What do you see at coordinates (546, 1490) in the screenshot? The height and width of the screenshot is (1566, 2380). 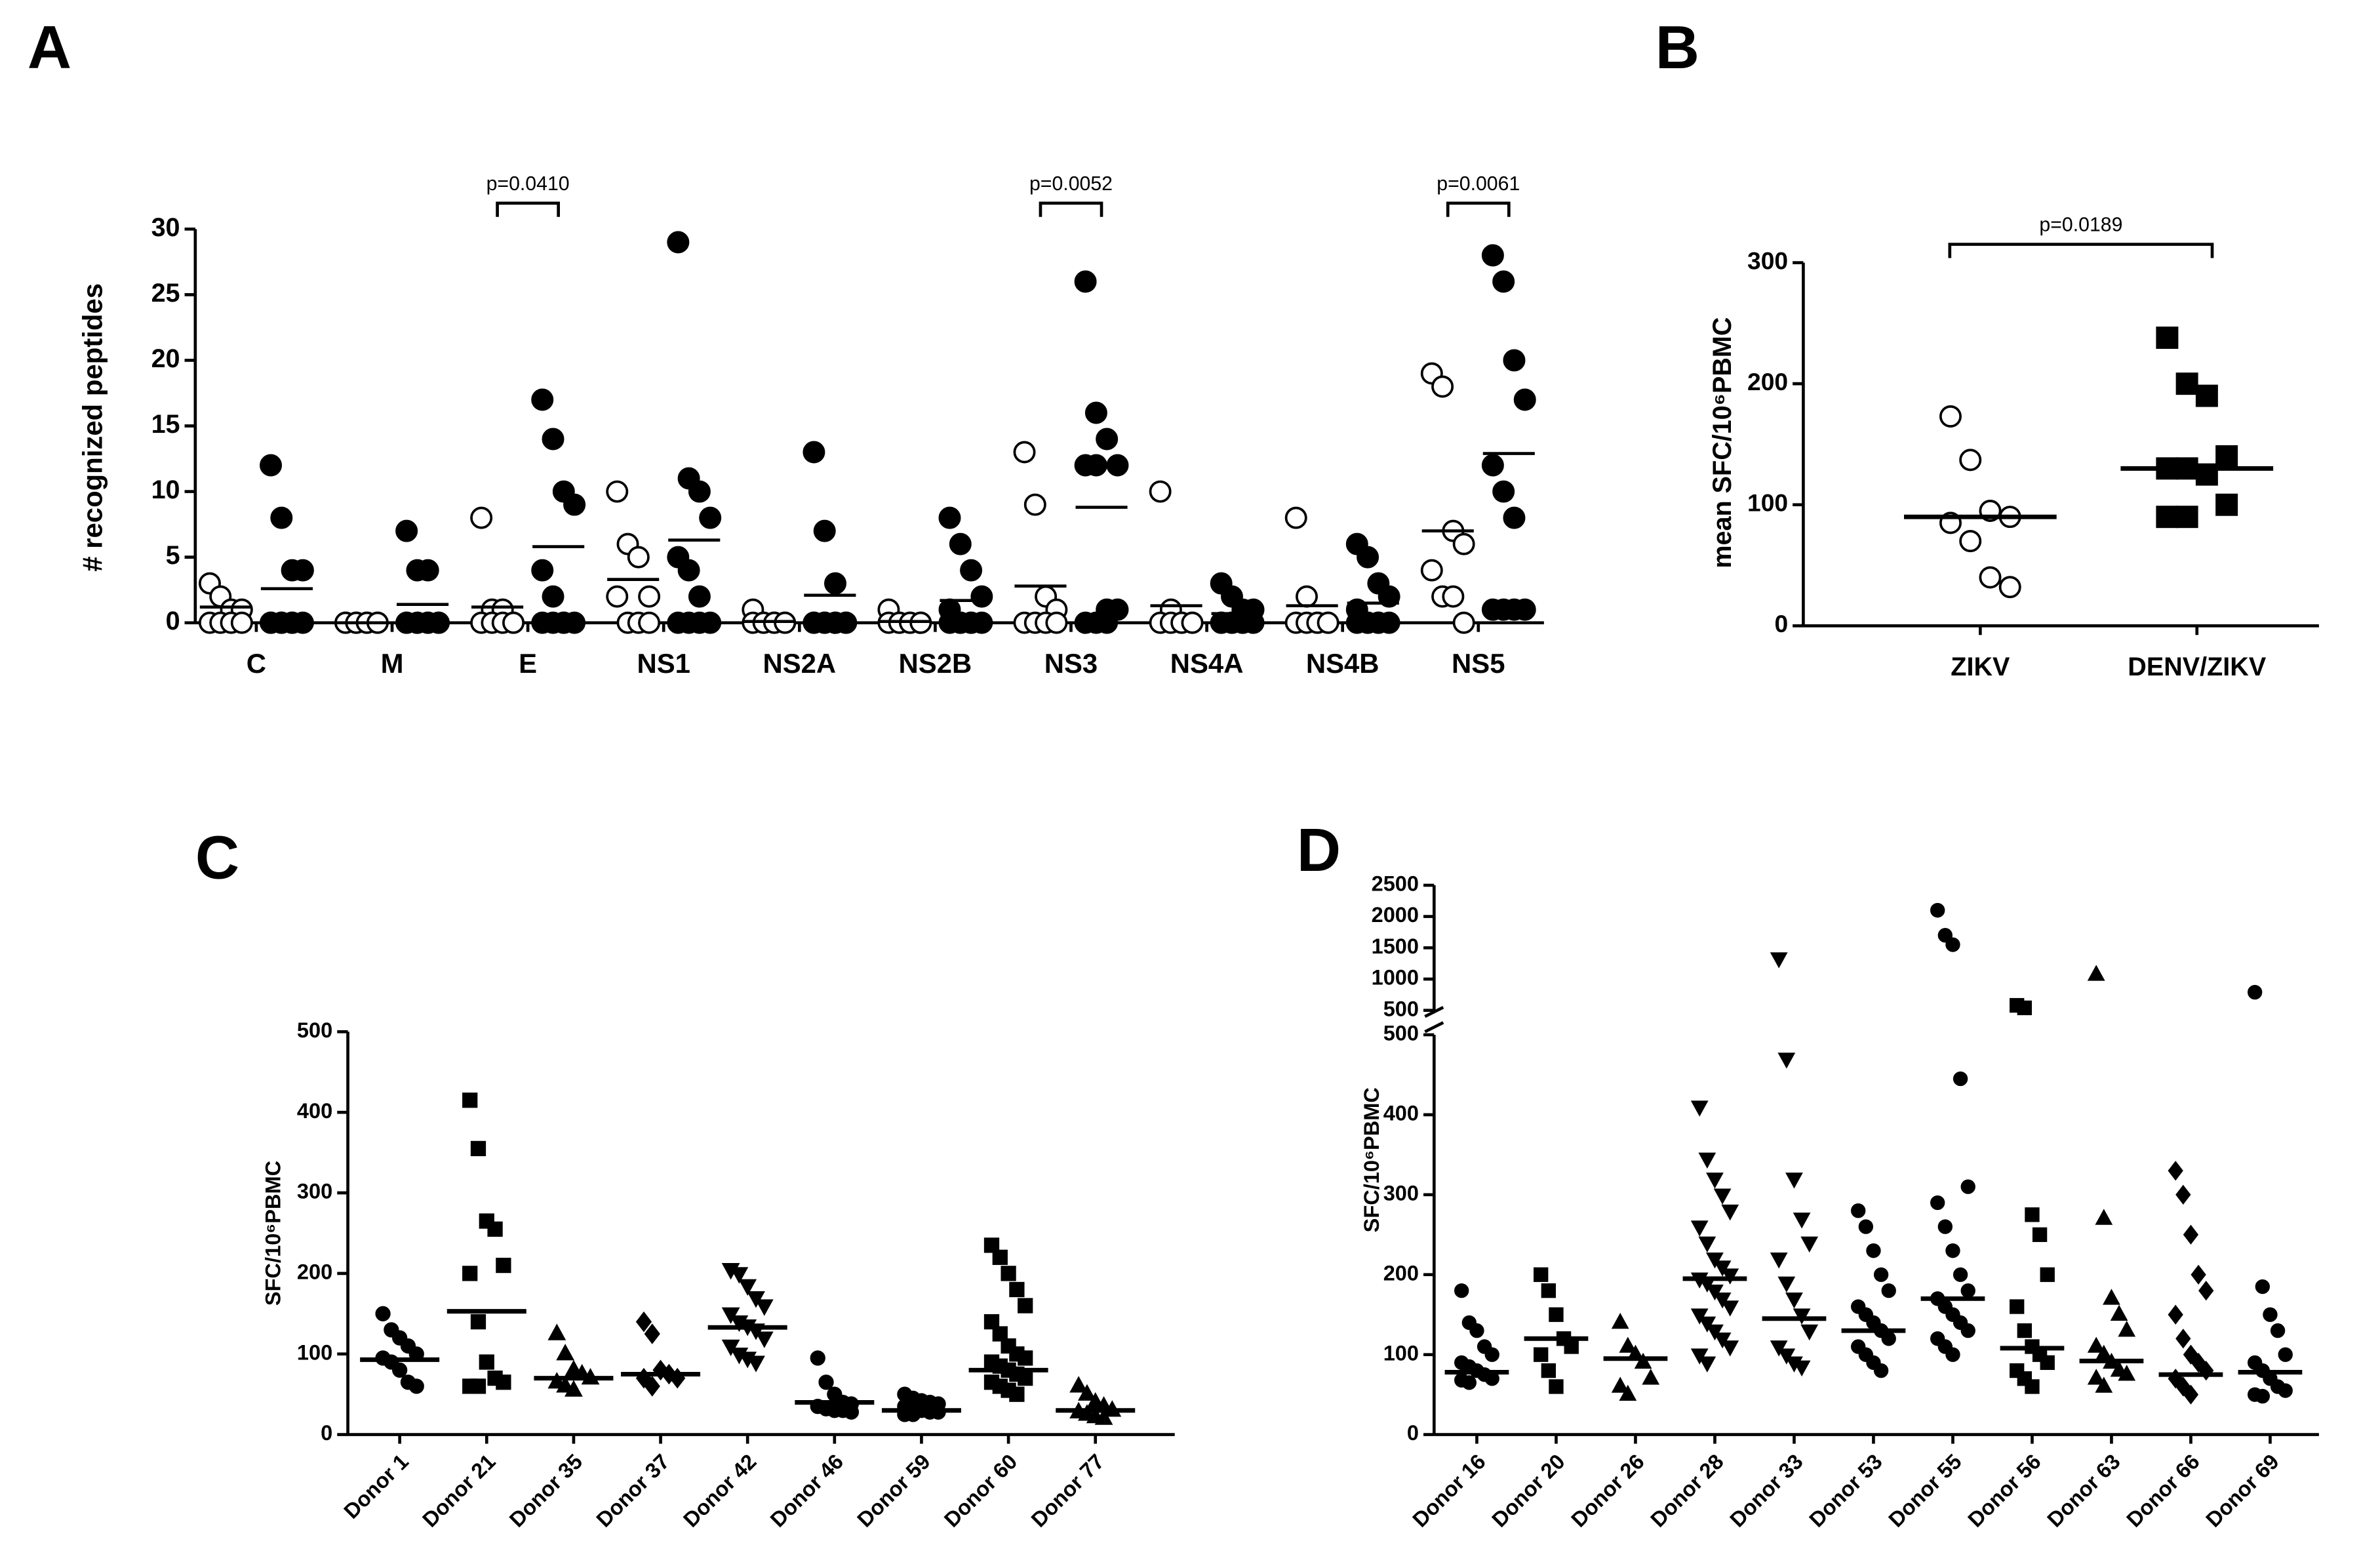 I see `x-tick-label: Donor 35` at bounding box center [546, 1490].